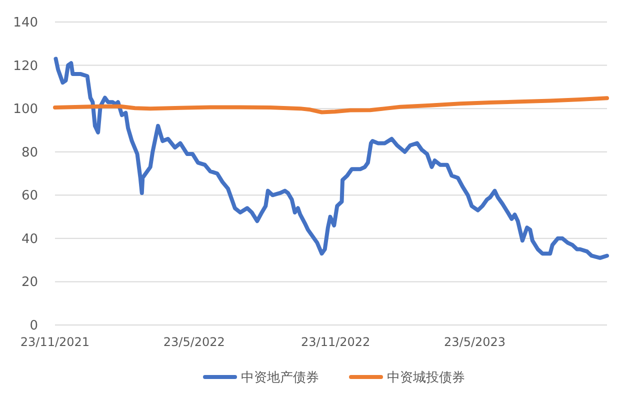  Describe the element at coordinates (475, 342) in the screenshot. I see `x-tick-label: 23/5/2023` at that location.